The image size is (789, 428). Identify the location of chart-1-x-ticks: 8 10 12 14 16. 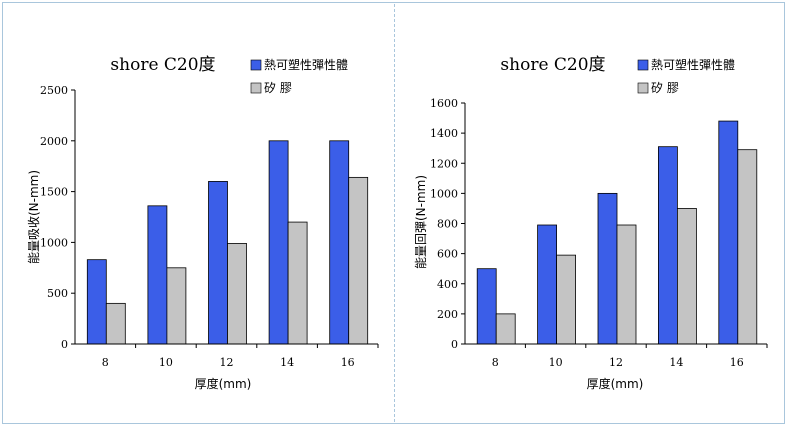
(240, 356).